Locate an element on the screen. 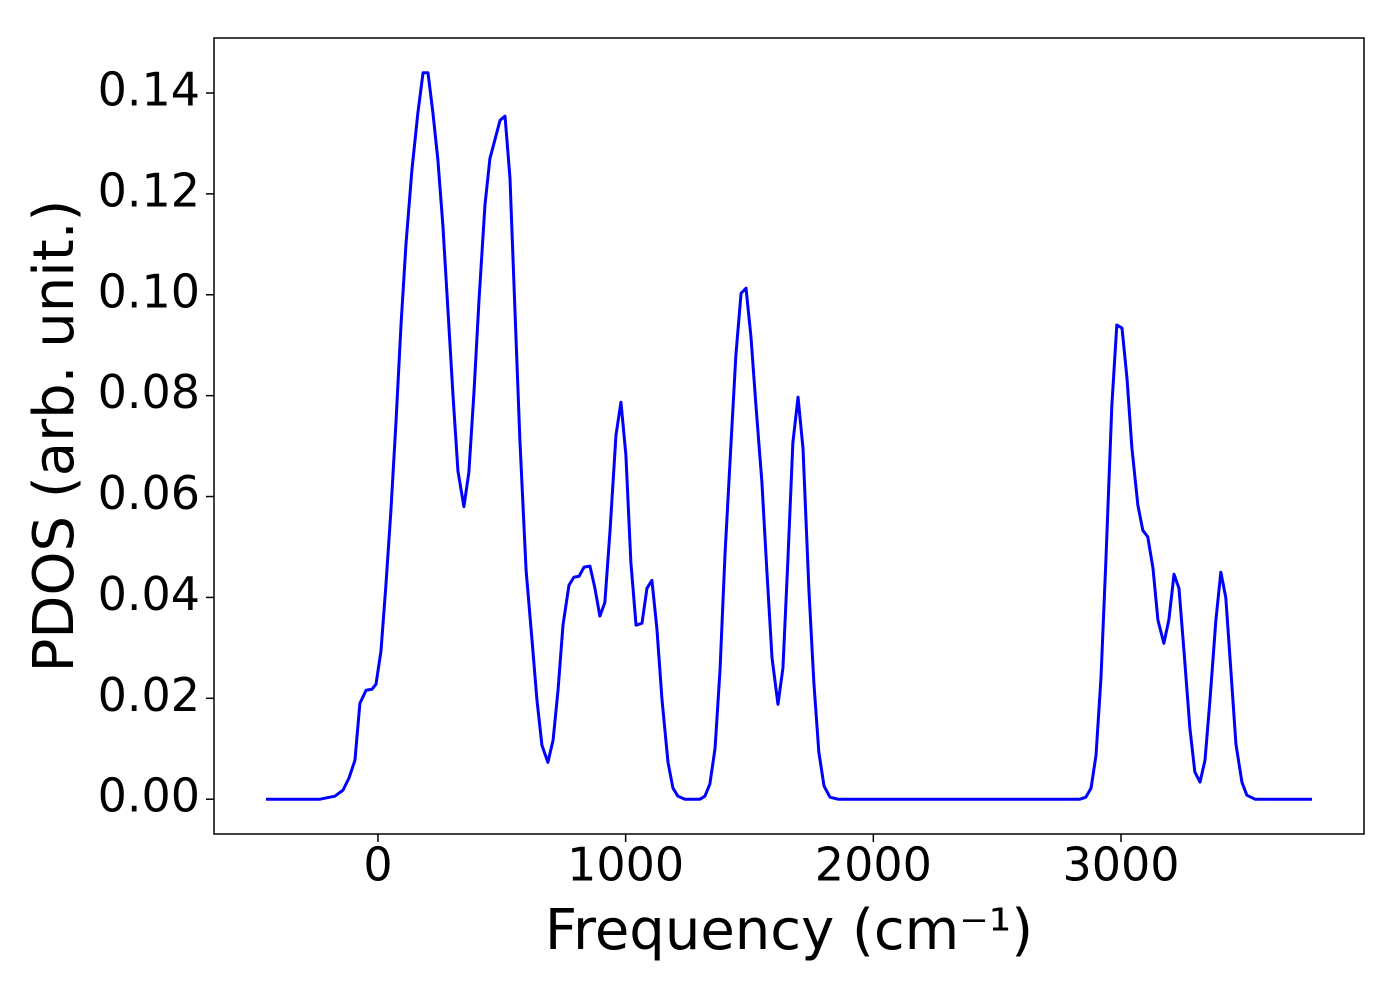 Image resolution: width=1400 pixels, height=1000 pixels. y-tick-label: 0.04 is located at coordinates (149, 594).